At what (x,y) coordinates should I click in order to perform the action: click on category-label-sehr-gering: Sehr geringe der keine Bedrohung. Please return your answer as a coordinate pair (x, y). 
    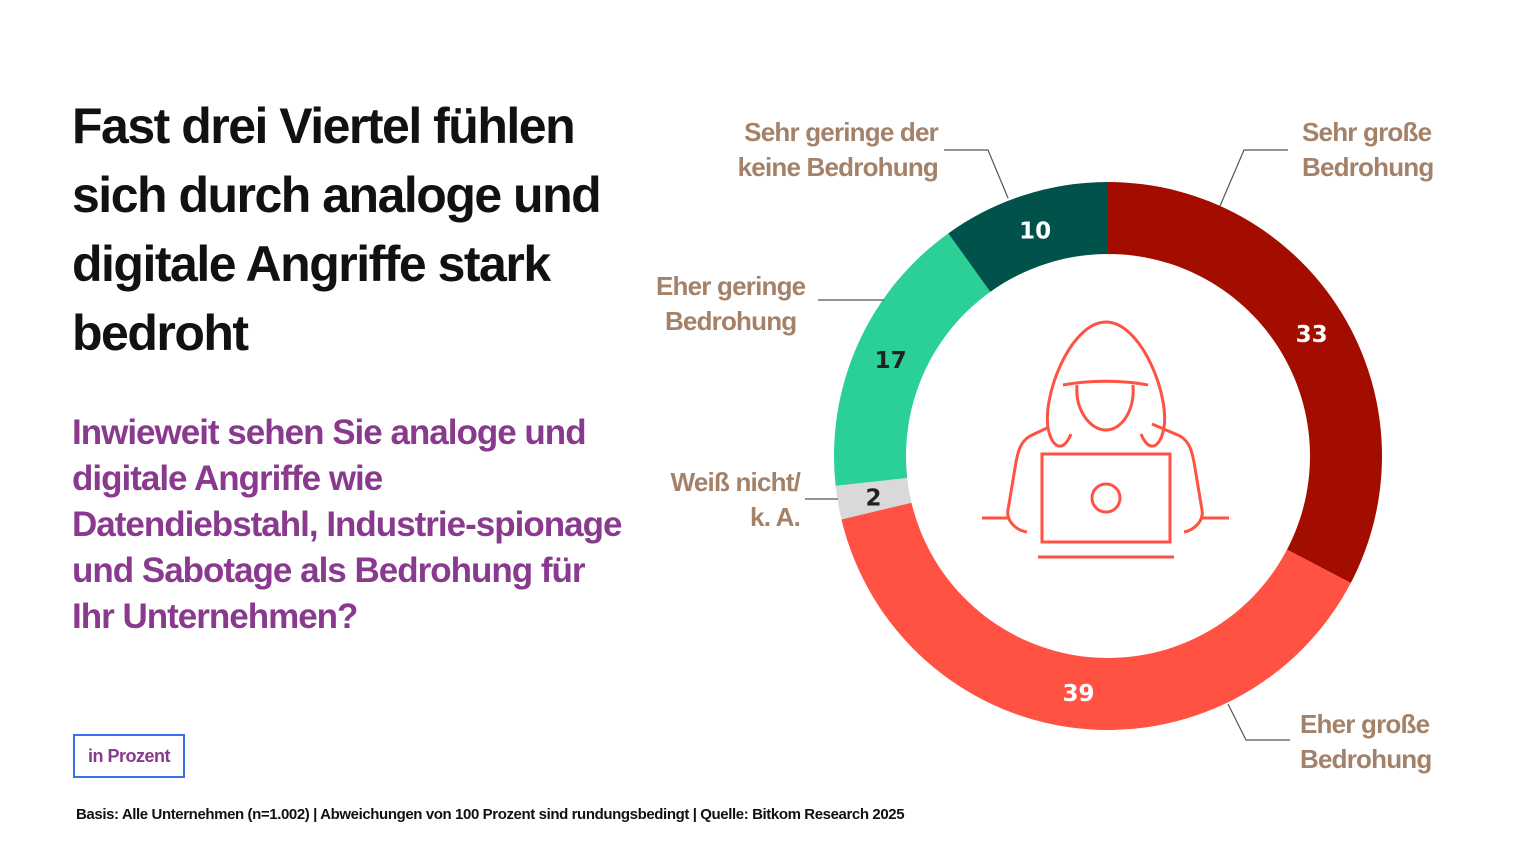
    Looking at the image, I should click on (838, 150).